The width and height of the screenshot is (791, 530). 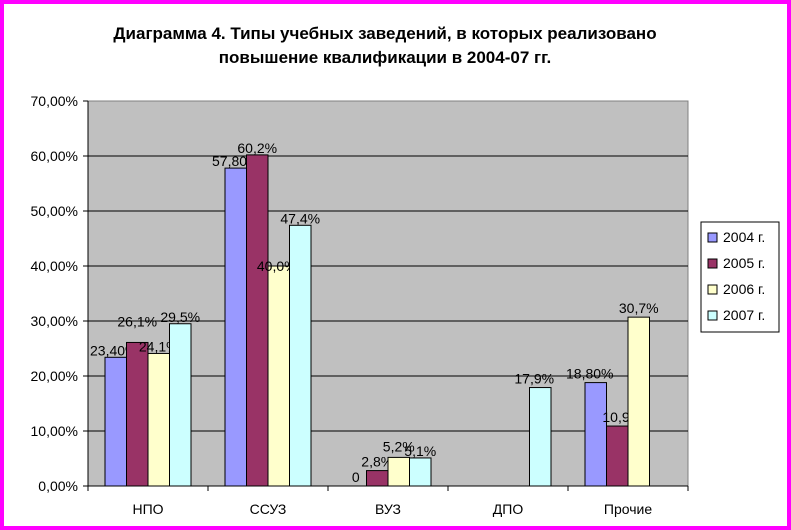 What do you see at coordinates (399, 446) in the screenshot?
I see `data-label: 5,2%` at bounding box center [399, 446].